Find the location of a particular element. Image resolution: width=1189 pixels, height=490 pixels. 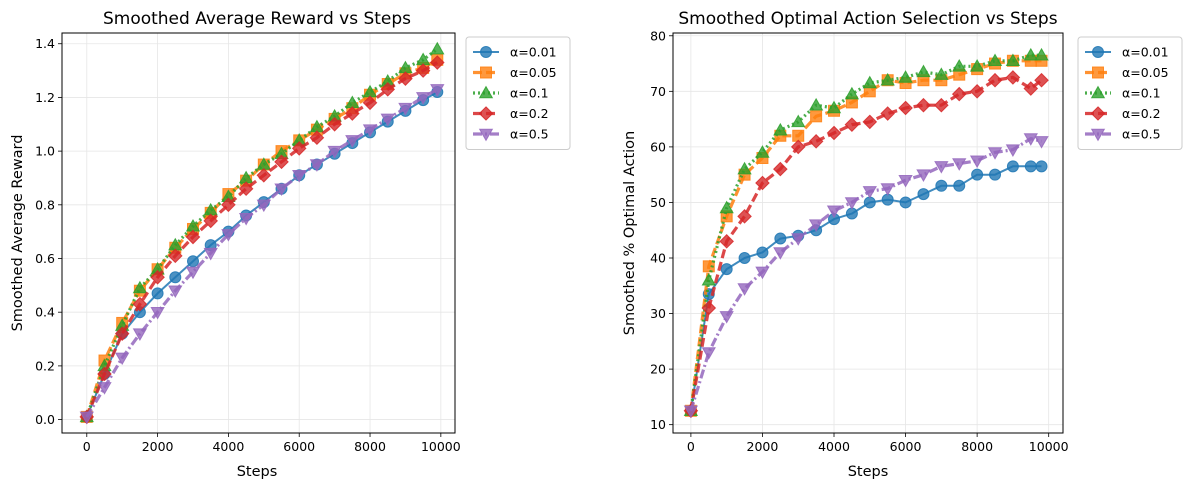

y-tick-label: 20 is located at coordinates (658, 369).